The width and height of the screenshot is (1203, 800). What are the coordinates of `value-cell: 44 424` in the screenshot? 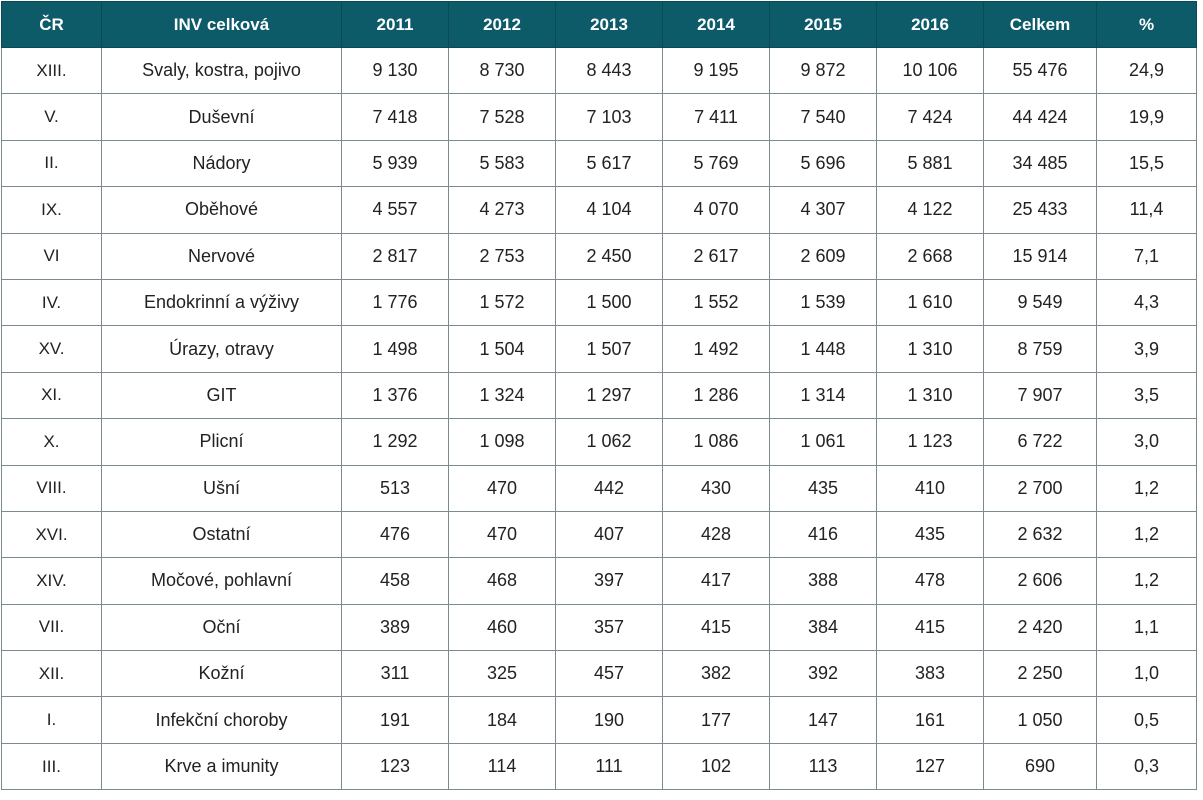 It's located at (1040, 117).